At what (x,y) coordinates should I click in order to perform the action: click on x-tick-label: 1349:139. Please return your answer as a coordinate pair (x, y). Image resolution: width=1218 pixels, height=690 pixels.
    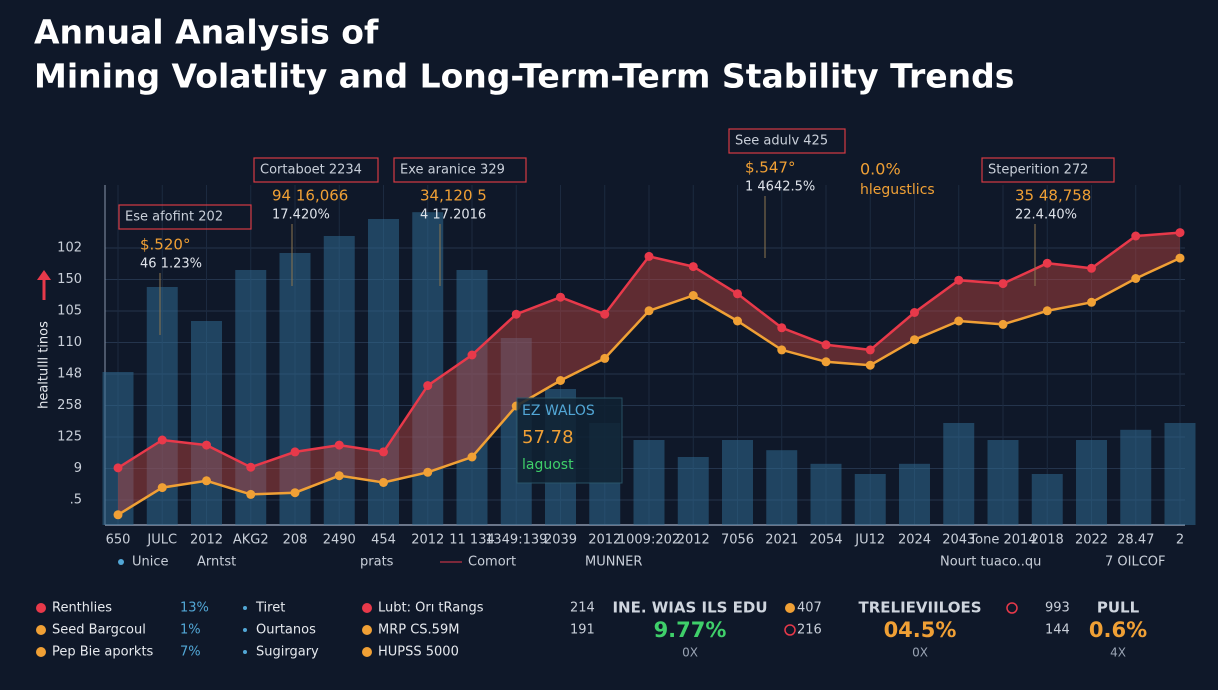
    Looking at the image, I should click on (516, 540).